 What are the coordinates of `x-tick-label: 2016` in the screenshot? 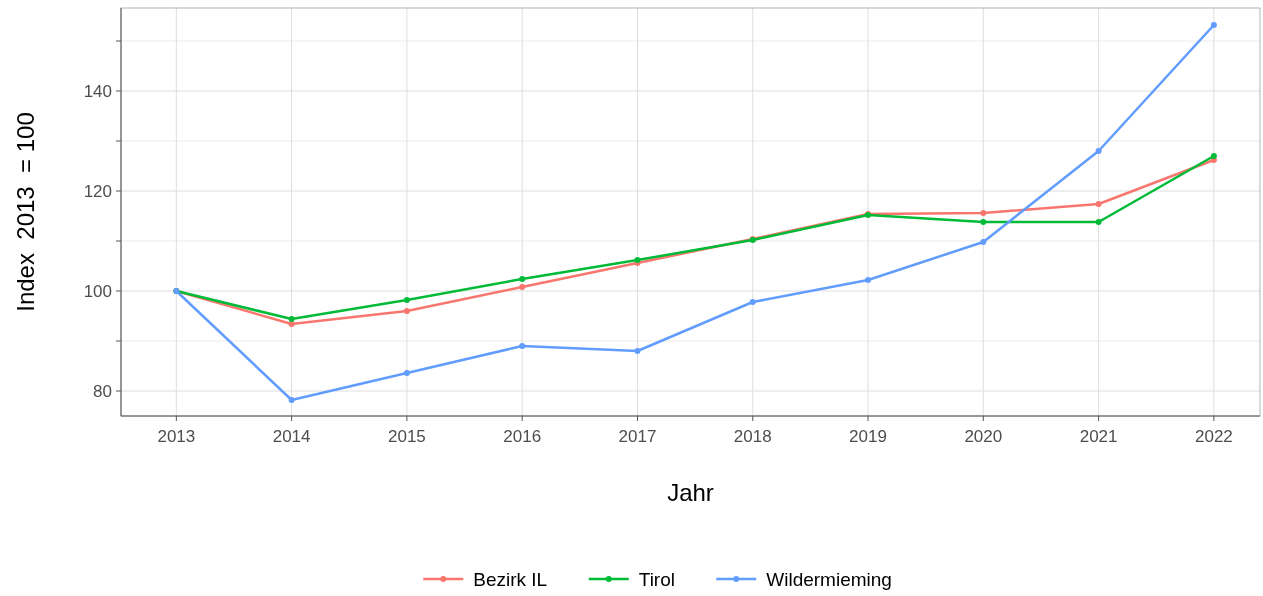 It's located at (522, 436).